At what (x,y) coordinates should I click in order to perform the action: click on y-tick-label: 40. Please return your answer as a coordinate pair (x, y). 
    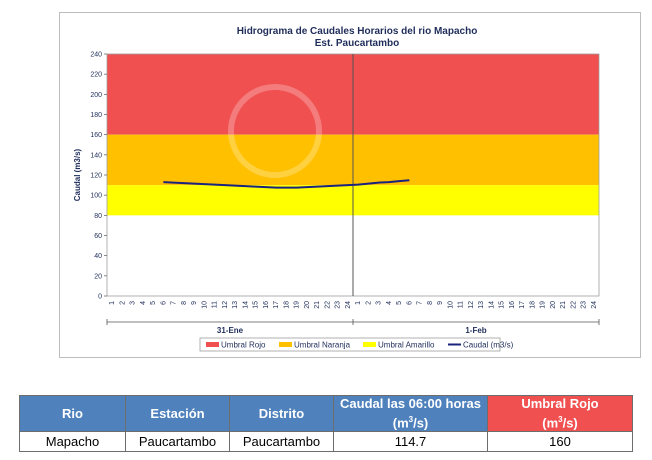
    Looking at the image, I should click on (98, 256).